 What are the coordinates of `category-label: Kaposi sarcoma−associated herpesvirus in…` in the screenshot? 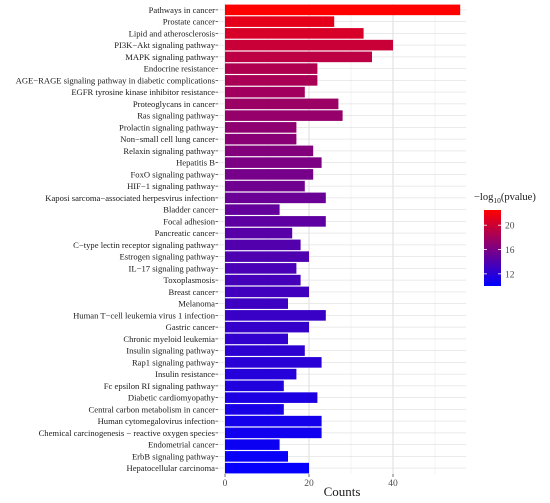 It's located at (130, 198).